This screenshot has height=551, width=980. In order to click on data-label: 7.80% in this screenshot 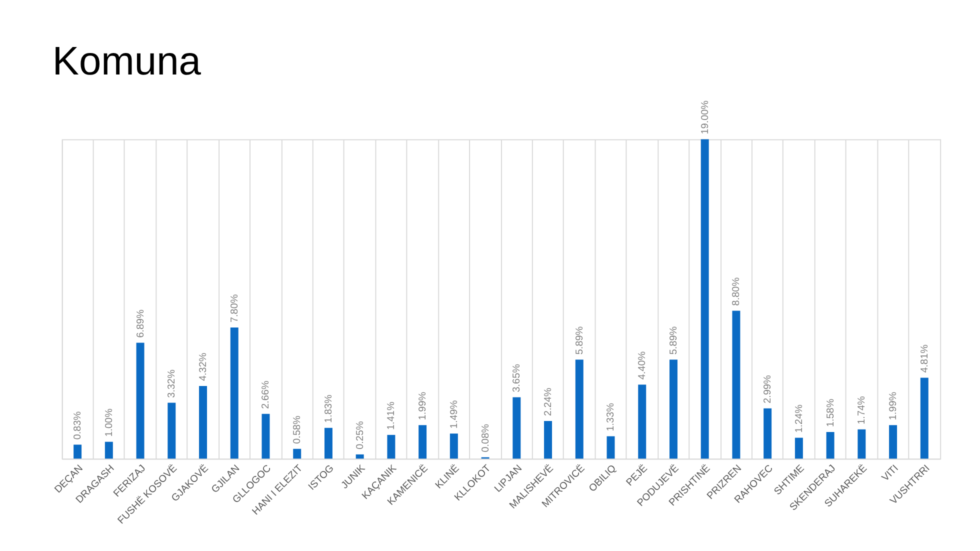, I will do `click(234, 308)`.